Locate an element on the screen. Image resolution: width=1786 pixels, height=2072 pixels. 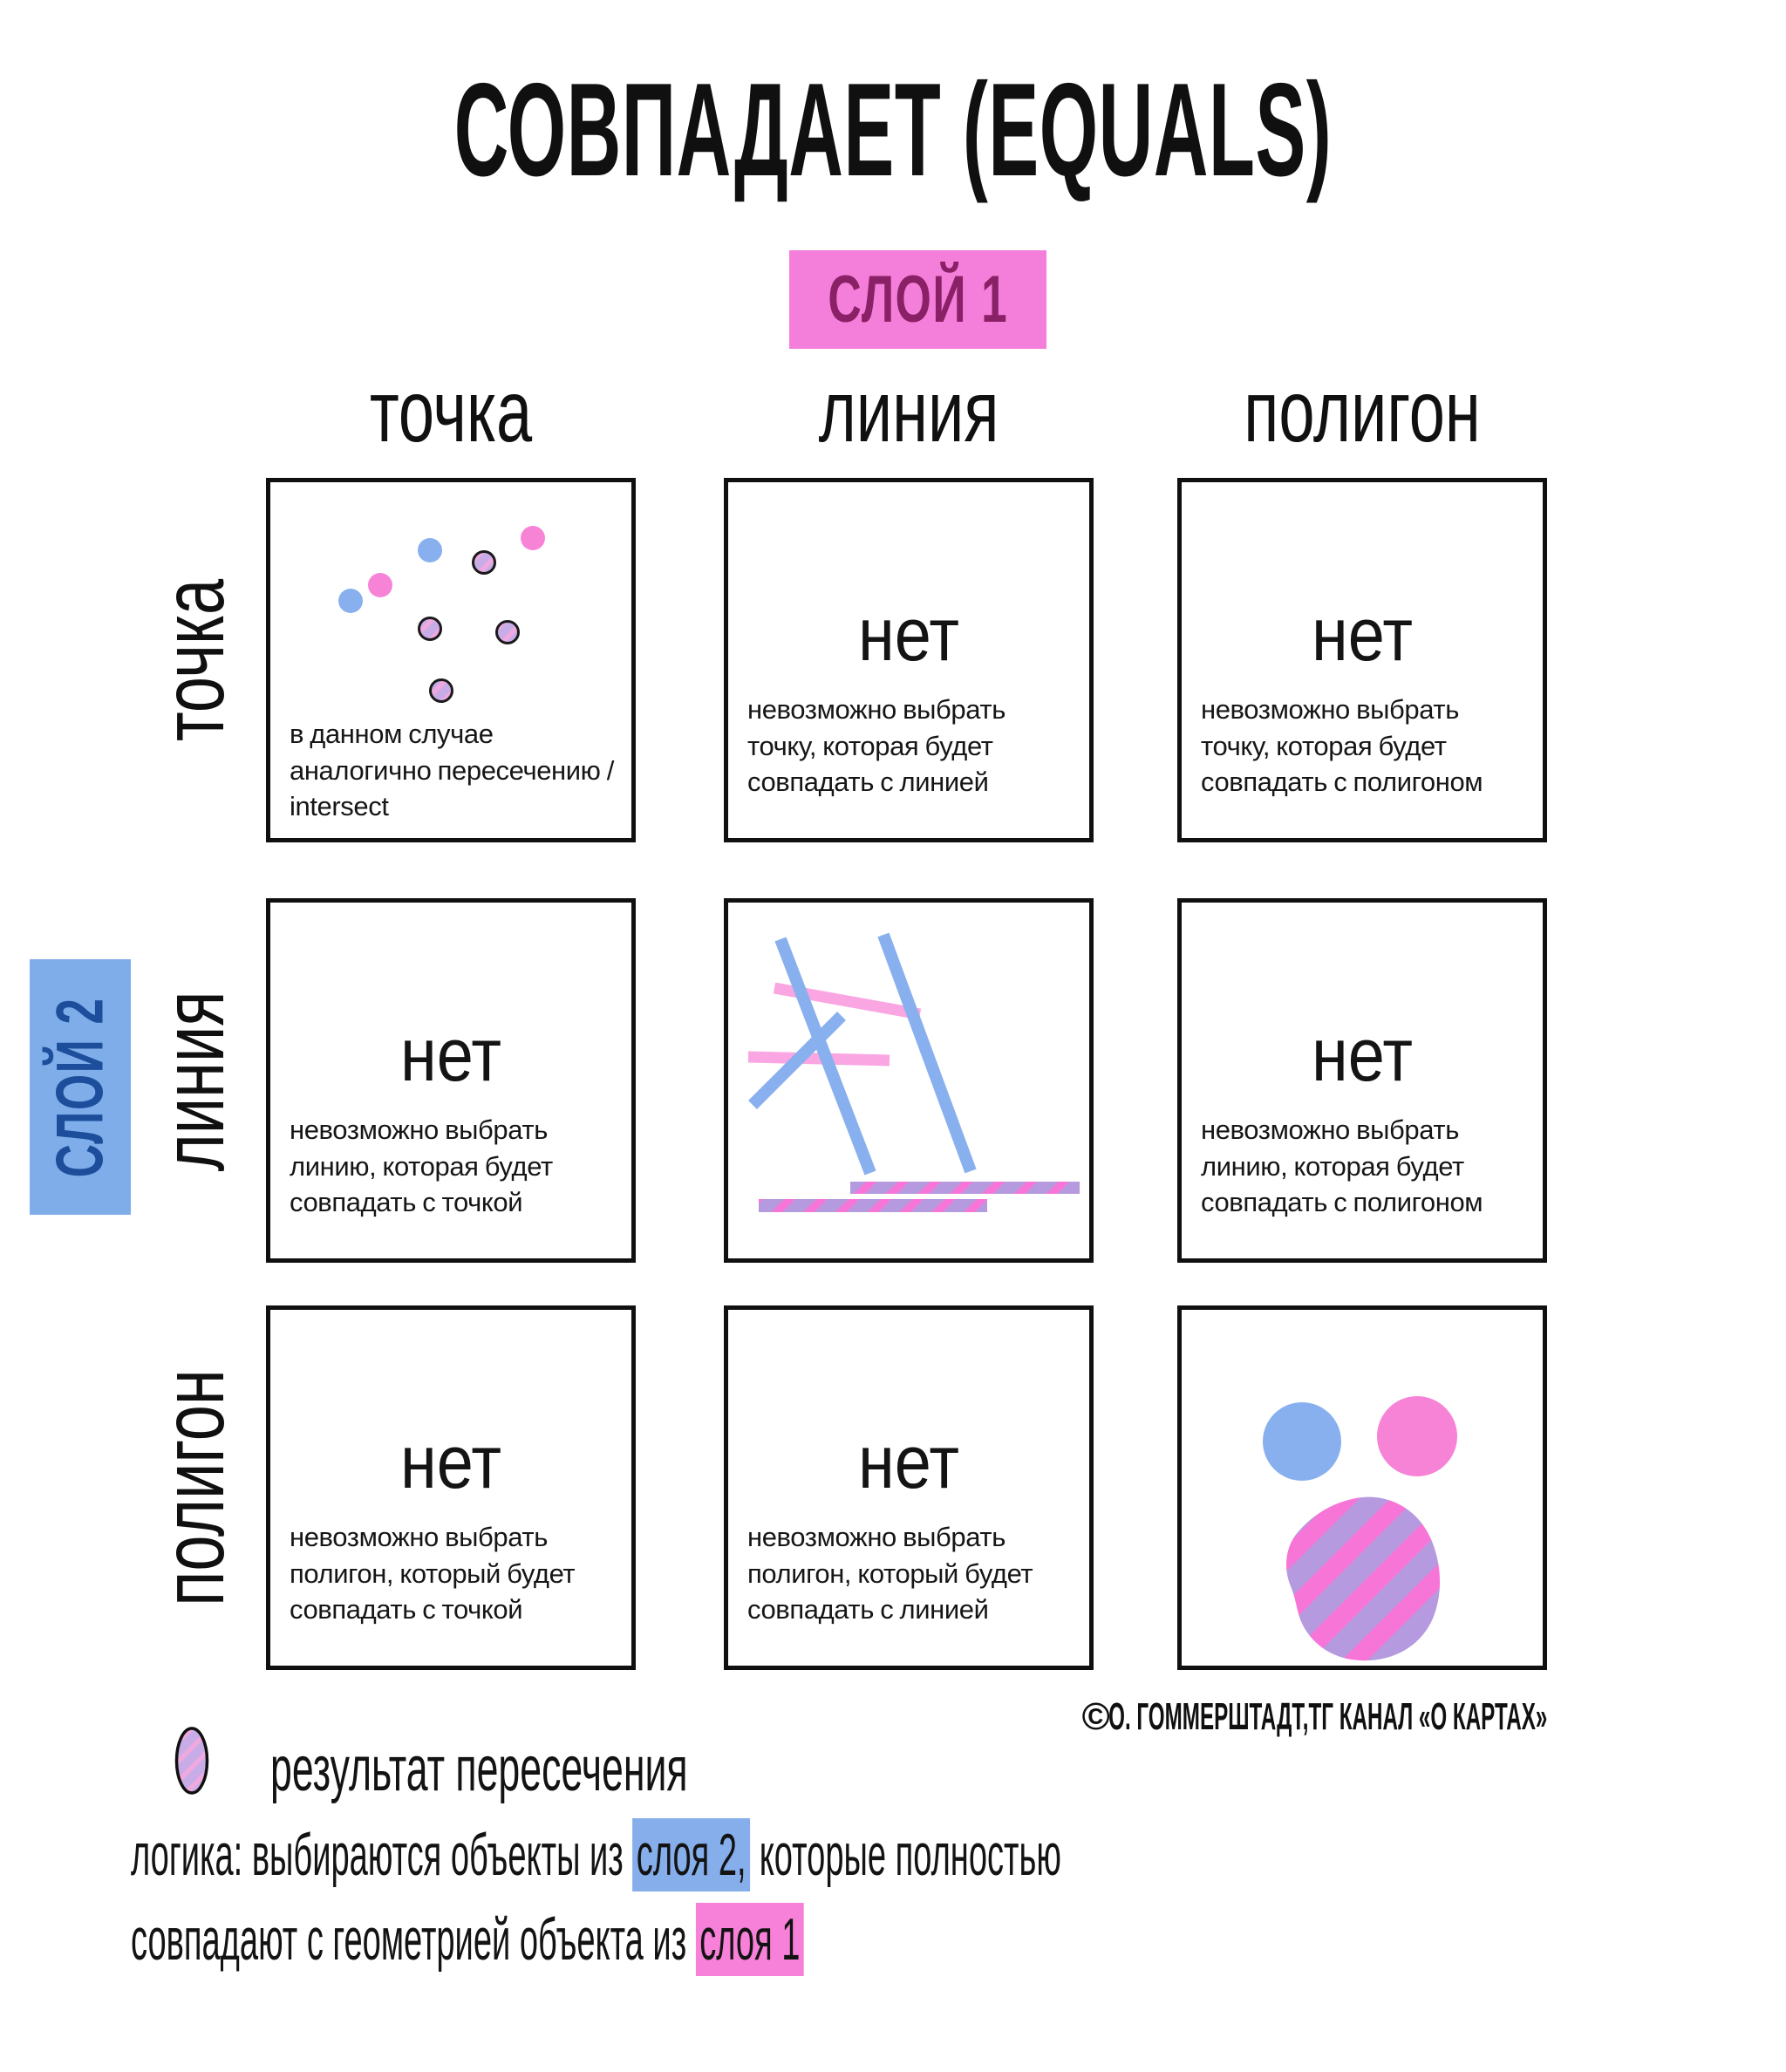
column-header-line: линия is located at coordinates (908, 411).